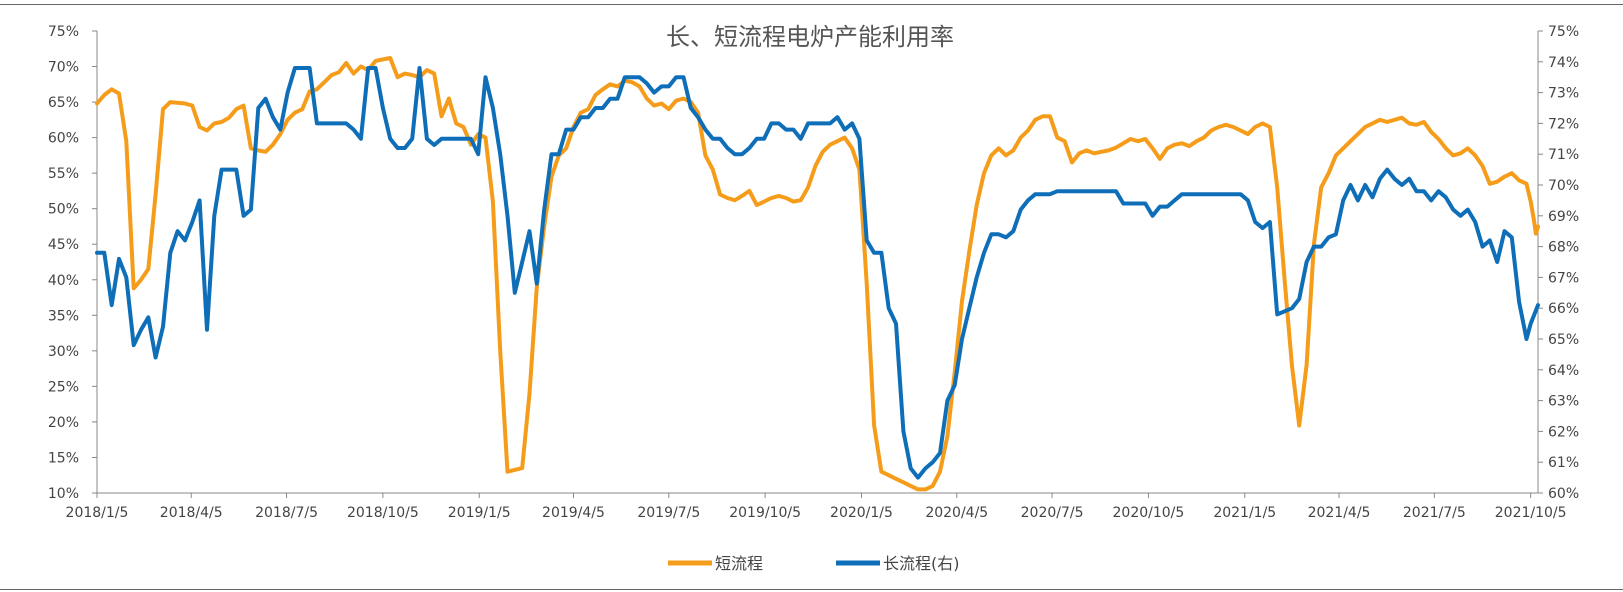 The image size is (1623, 592). Describe the element at coordinates (1563, 432) in the screenshot. I see `right-tick-label: 62%` at that location.